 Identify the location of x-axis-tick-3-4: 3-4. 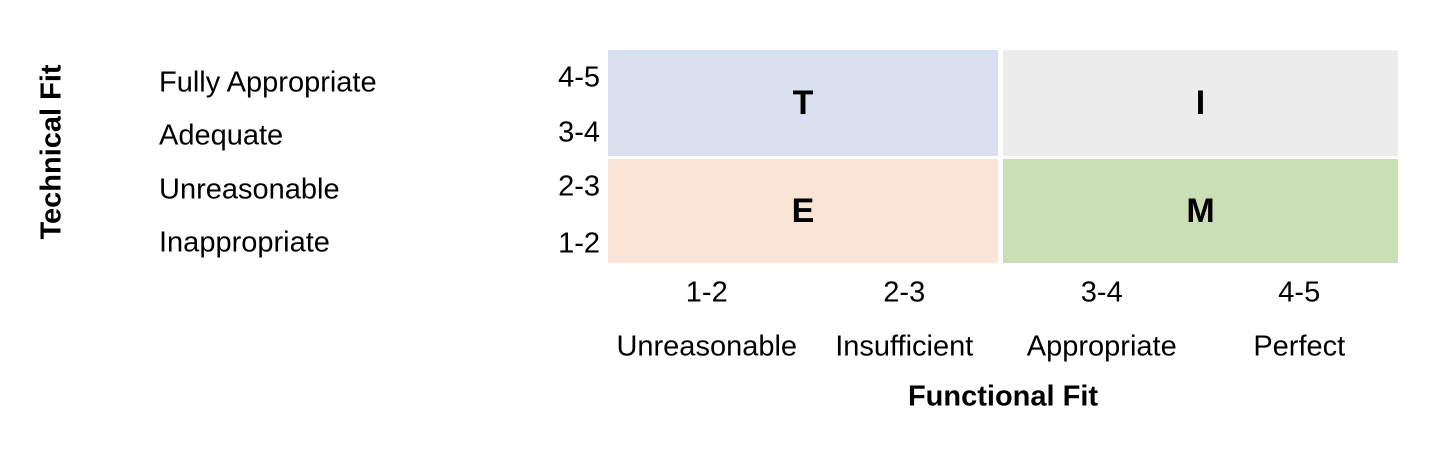
(1101, 292).